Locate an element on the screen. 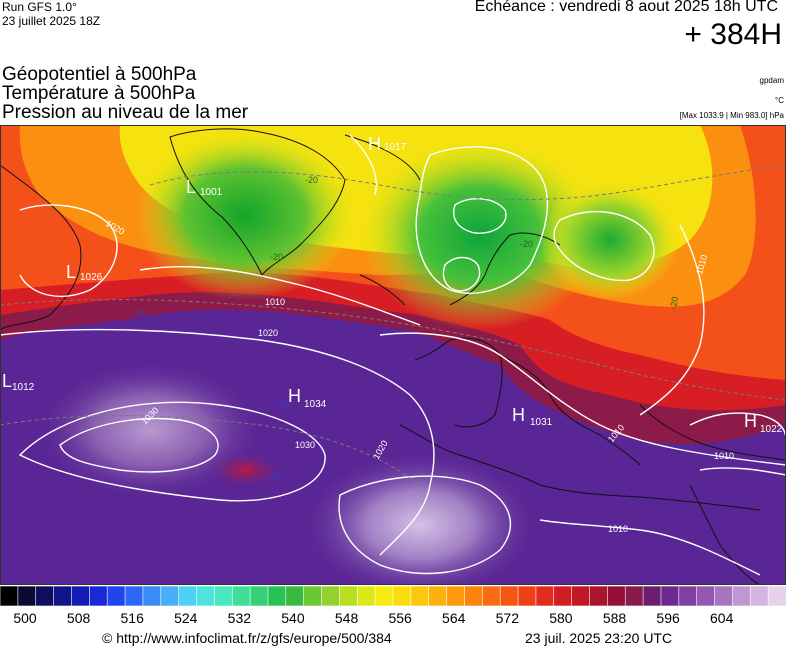 Image resolution: width=786 pixels, height=648 pixels. isobar-label: 1020 is located at coordinates (268, 333).